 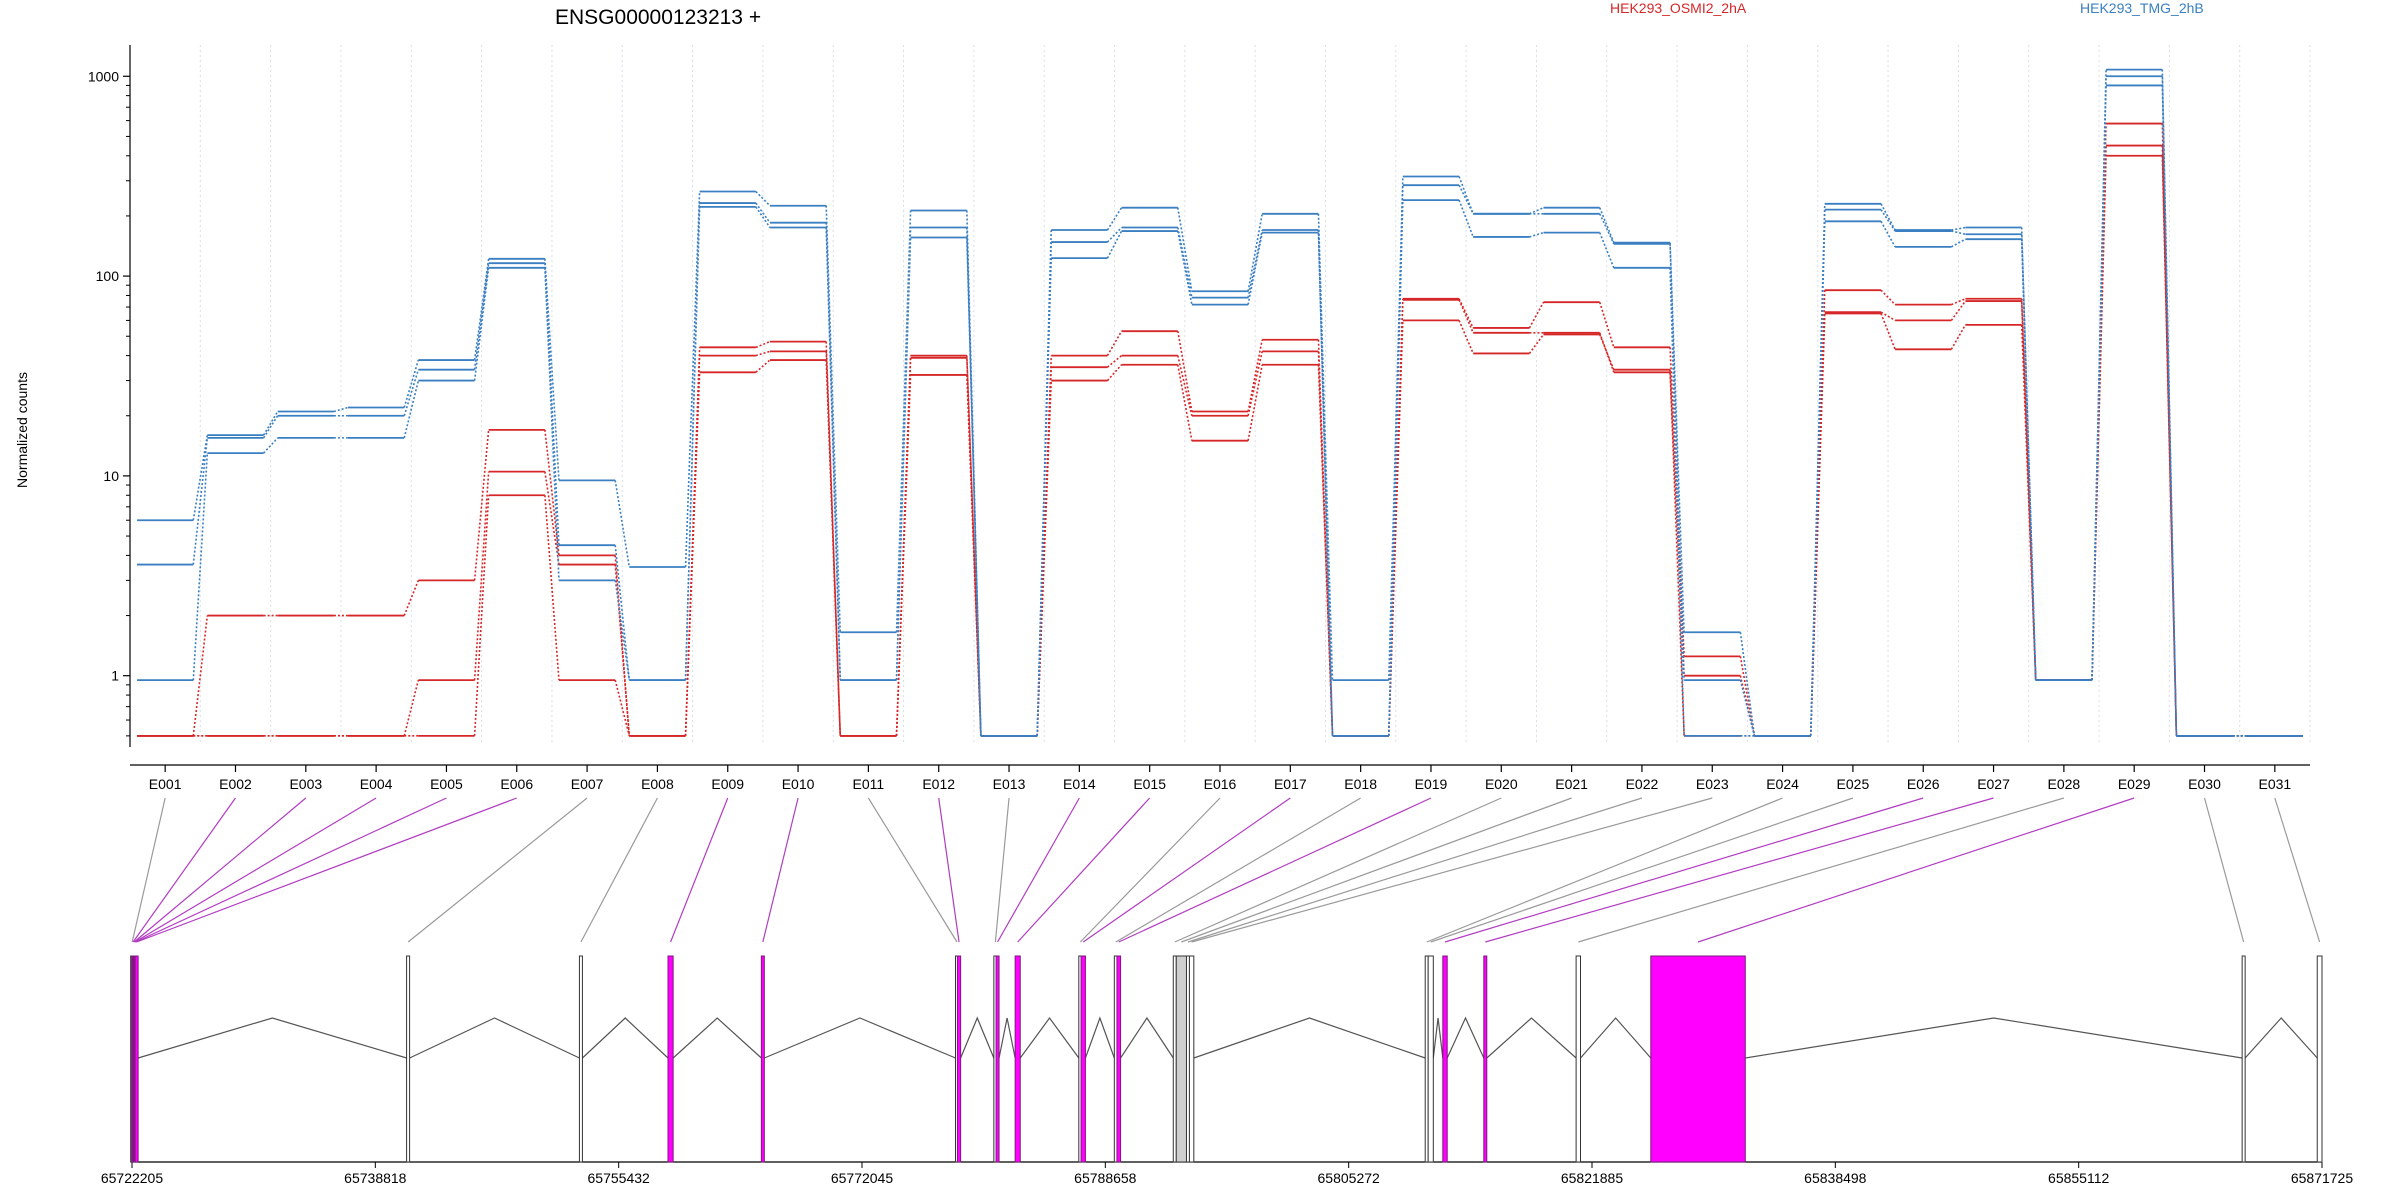 What do you see at coordinates (869, 784) in the screenshot?
I see `exon-label-e011: E011` at bounding box center [869, 784].